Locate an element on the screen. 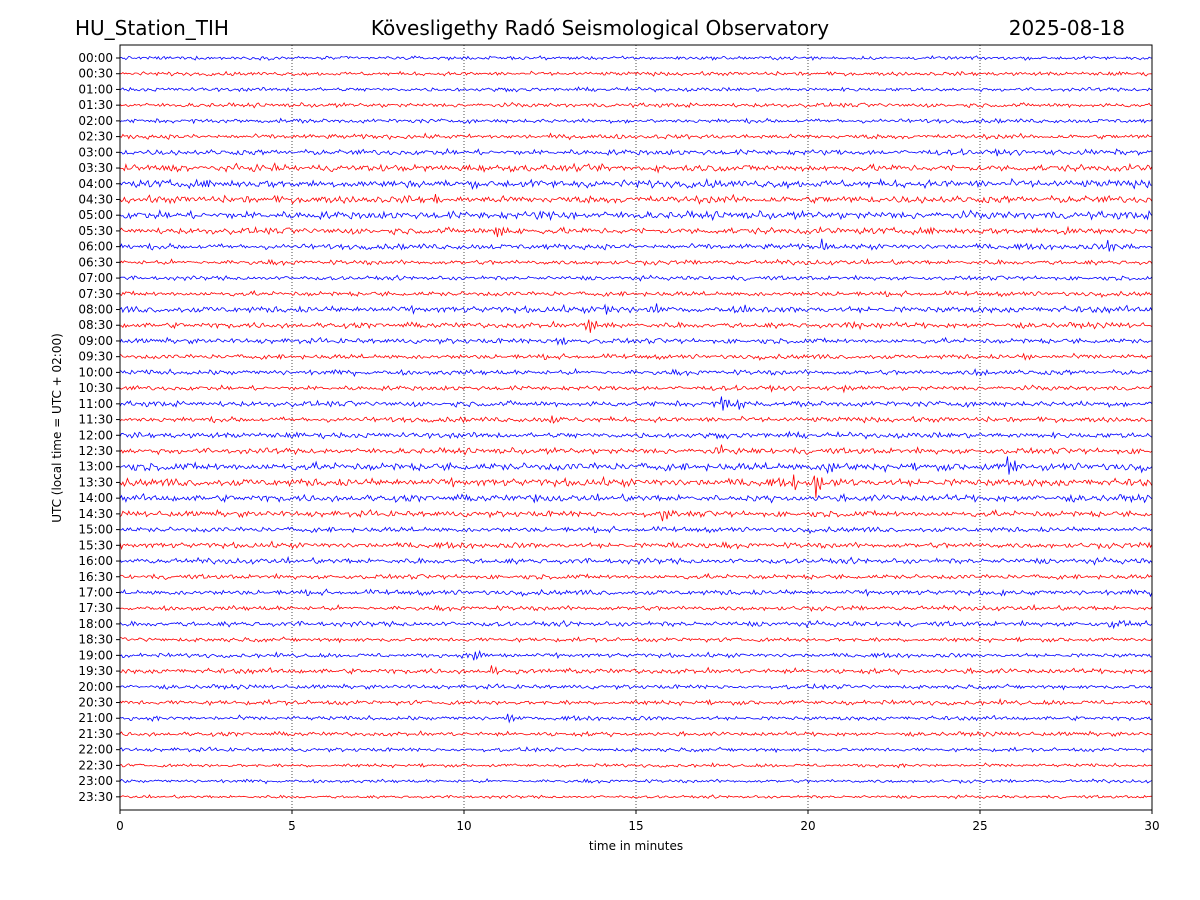 This screenshot has width=1200, height=900. x-tick-label-30: 30 is located at coordinates (1151, 826).